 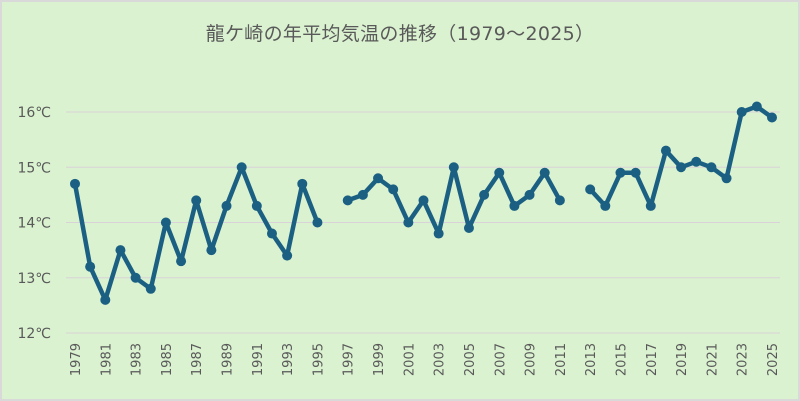 I want to click on x-tick-label: 1983, so click(x=137, y=359).